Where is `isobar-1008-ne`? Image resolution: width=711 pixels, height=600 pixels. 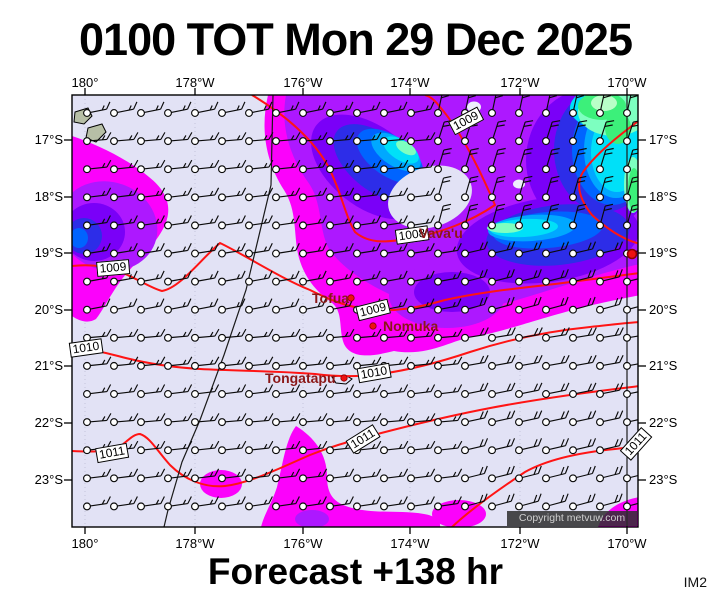
isobar-1008-ne is located at coordinates (608, 182).